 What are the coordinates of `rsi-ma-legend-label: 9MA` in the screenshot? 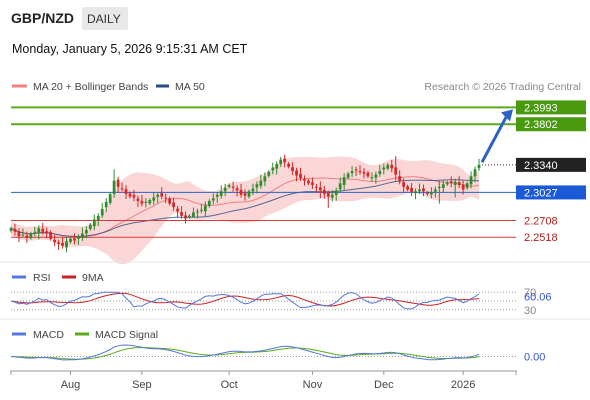 It's located at (93, 278).